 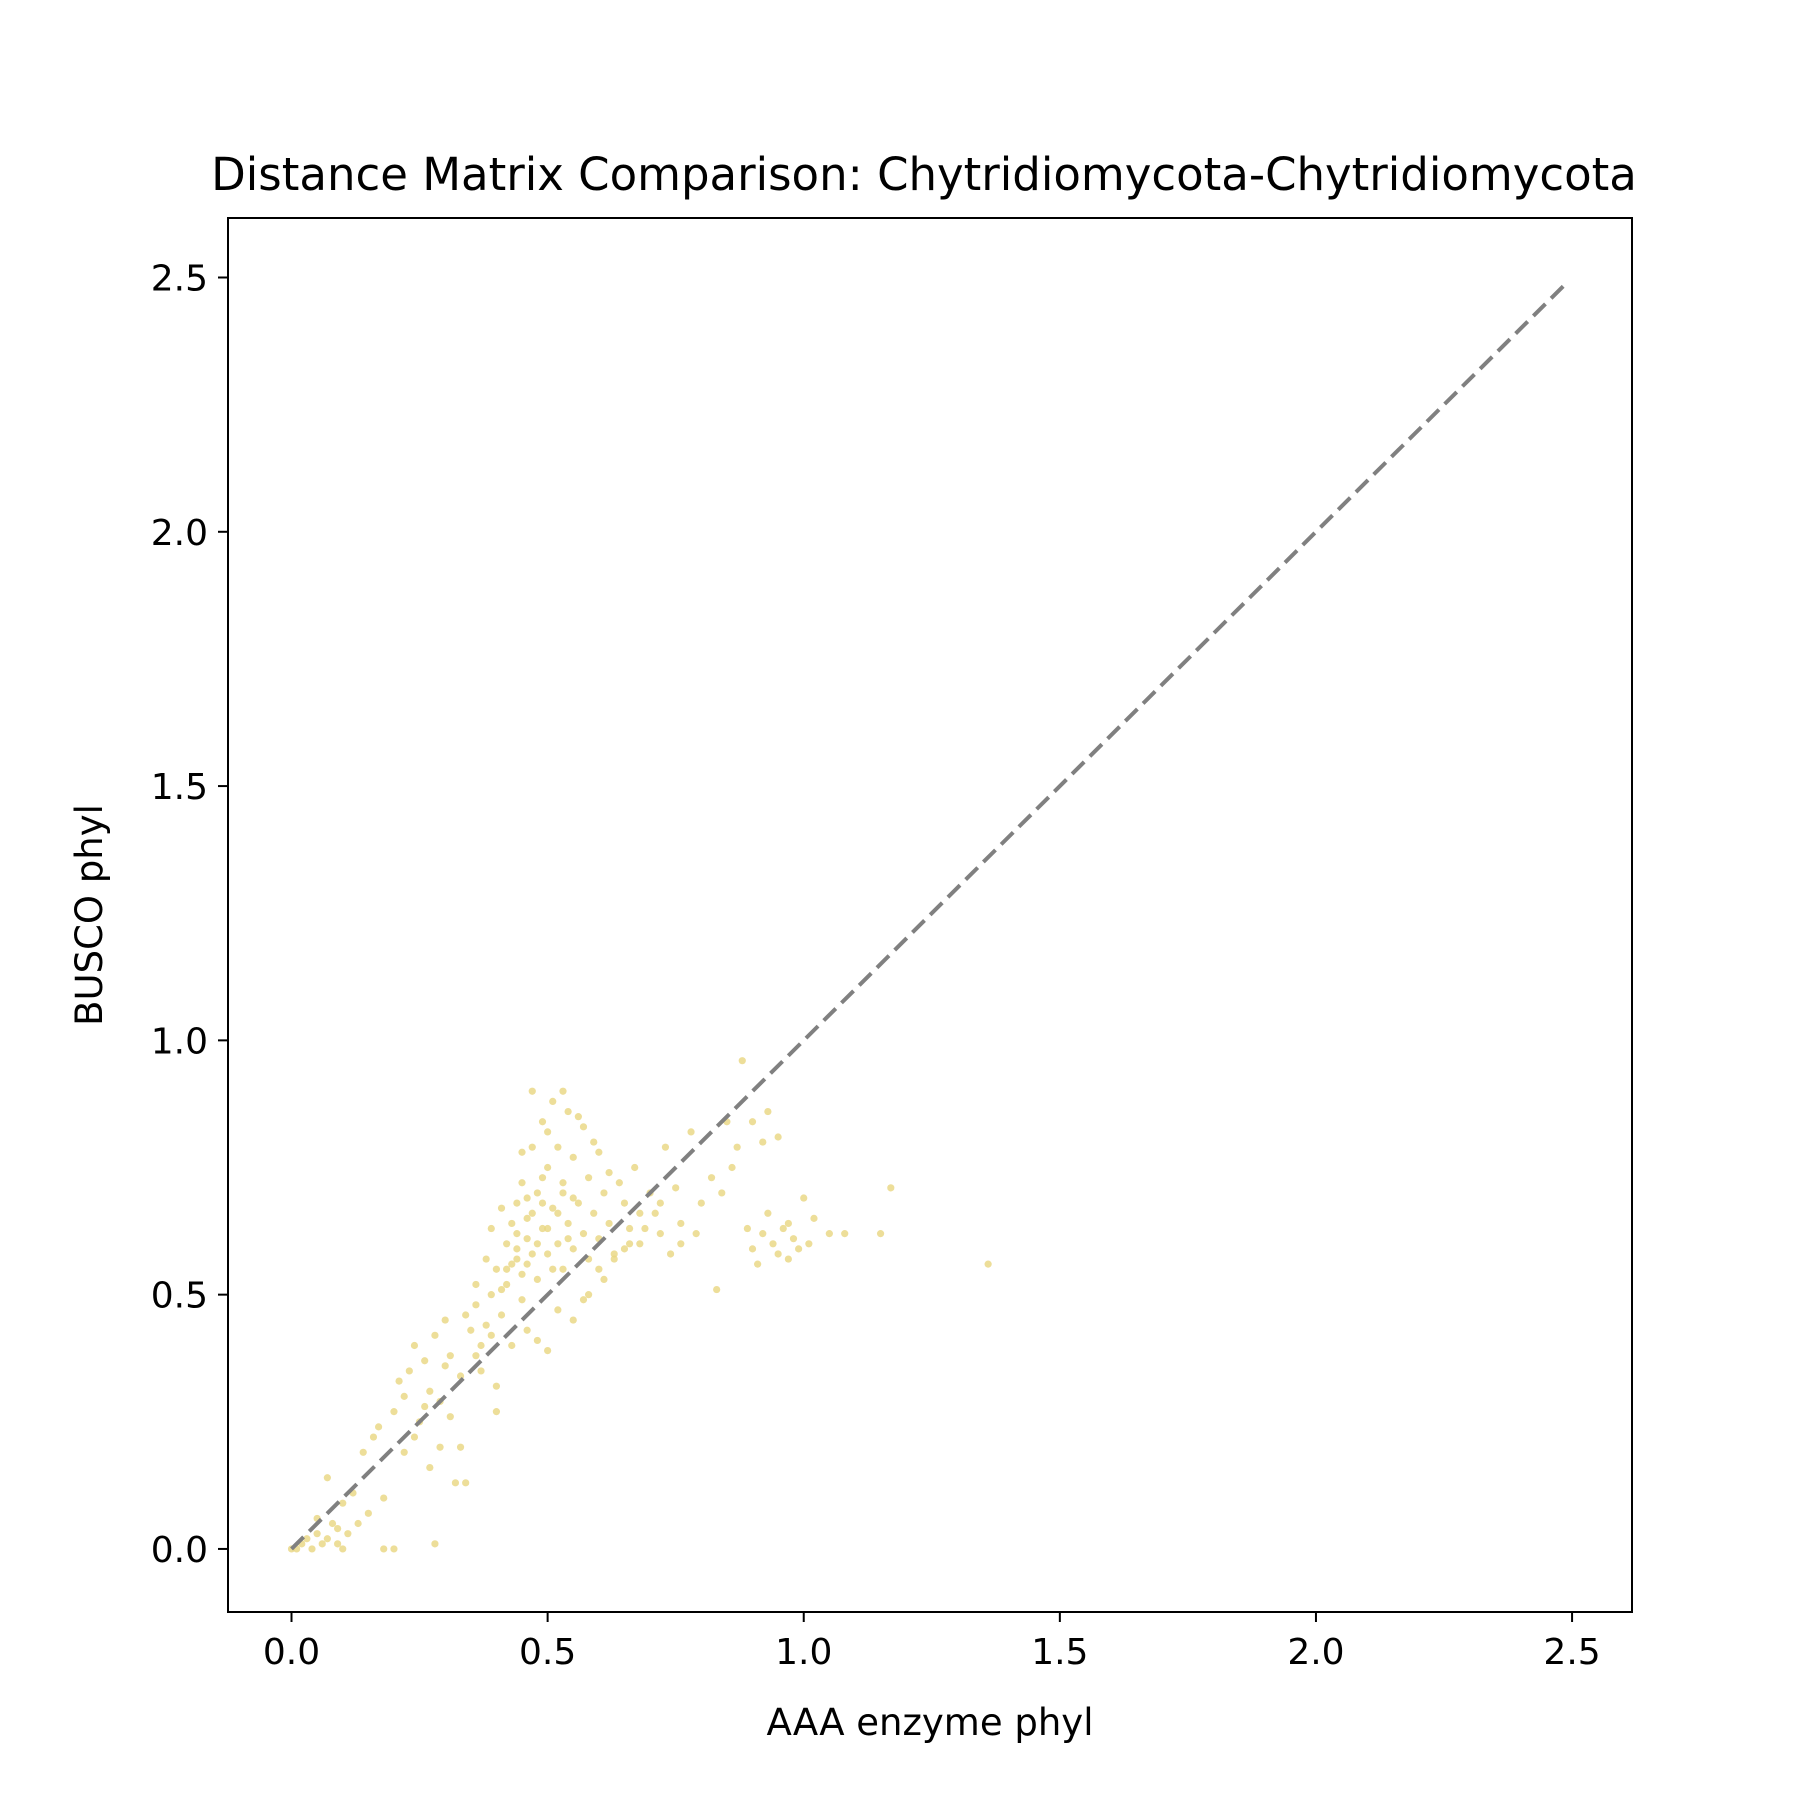 What do you see at coordinates (179, 533) in the screenshot?
I see `y-tick-label: 2.0` at bounding box center [179, 533].